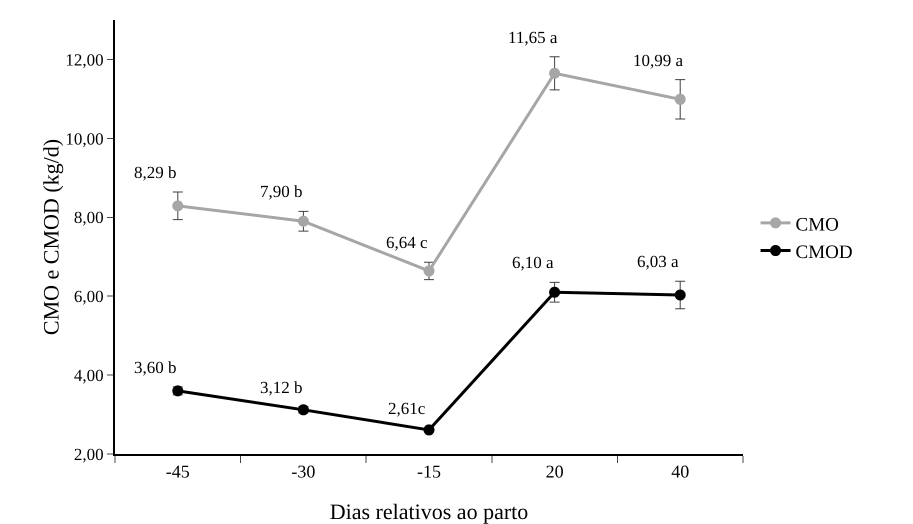  Describe the element at coordinates (429, 472) in the screenshot. I see `x-tick-label: -15` at that location.